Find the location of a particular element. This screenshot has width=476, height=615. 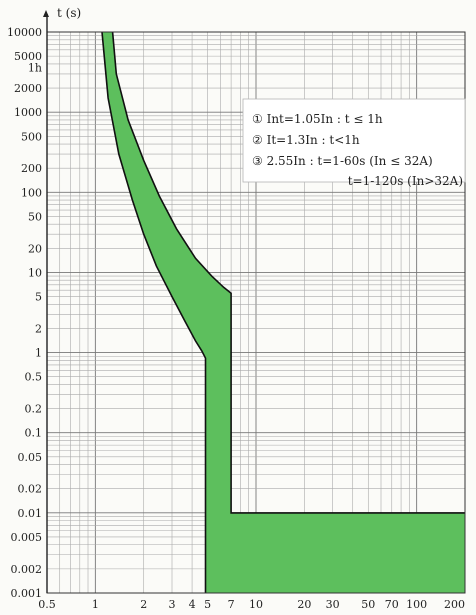

y-tick-label: 2000 is located at coordinates (28, 88).